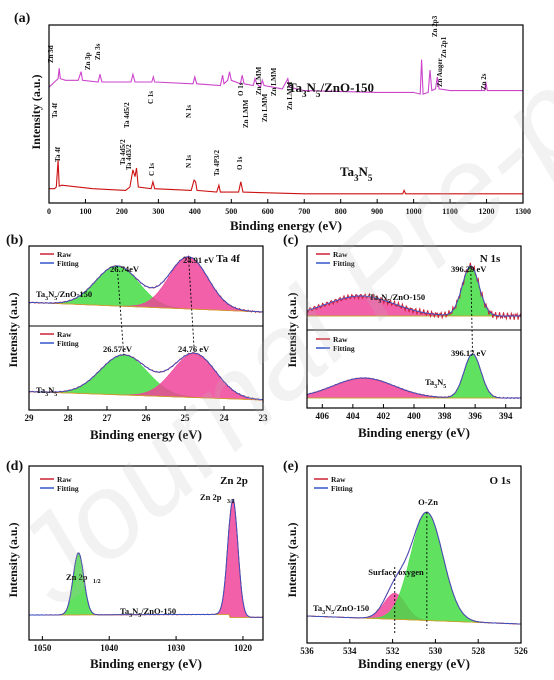  What do you see at coordinates (331, 89) in the screenshot?
I see `series-label-composite: Ta3N5/ZnO-150` at bounding box center [331, 89].